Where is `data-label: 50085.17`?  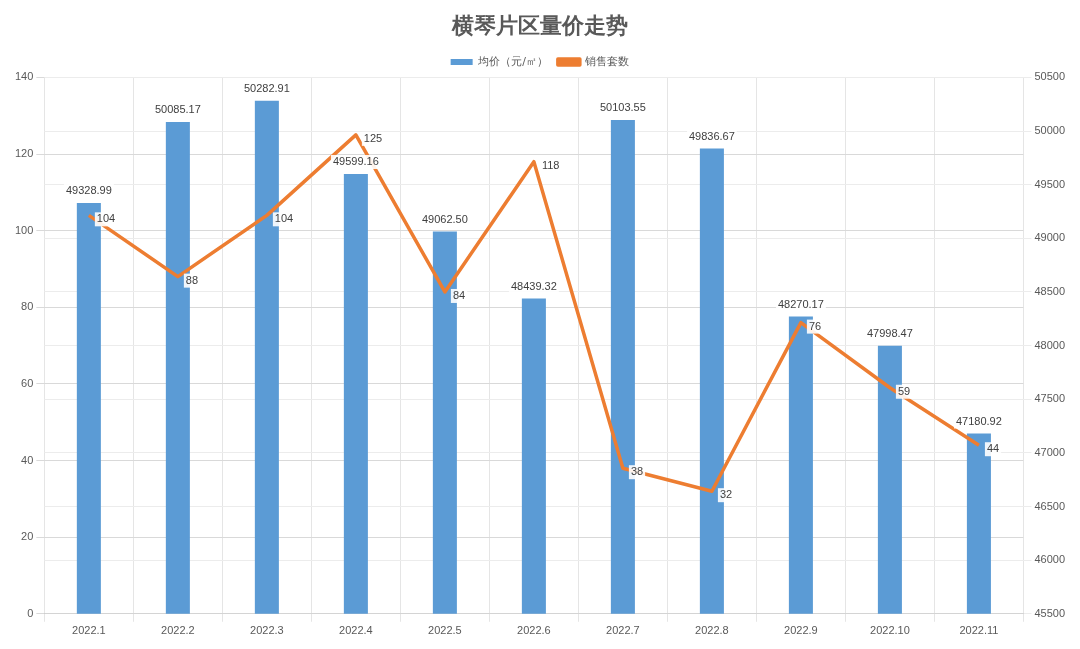 data-label: 50085.17 is located at coordinates (177, 108).